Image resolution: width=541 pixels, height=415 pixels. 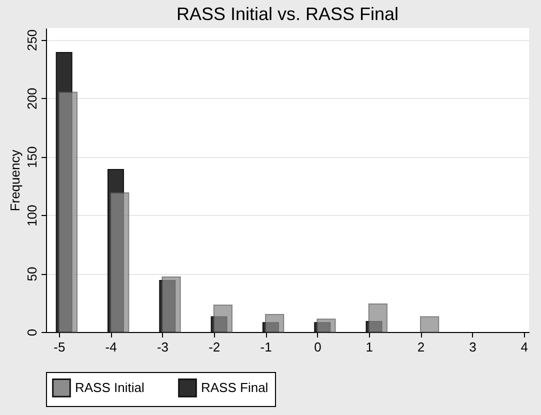 I want to click on legend-label: RASS Initial, so click(x=109, y=387).